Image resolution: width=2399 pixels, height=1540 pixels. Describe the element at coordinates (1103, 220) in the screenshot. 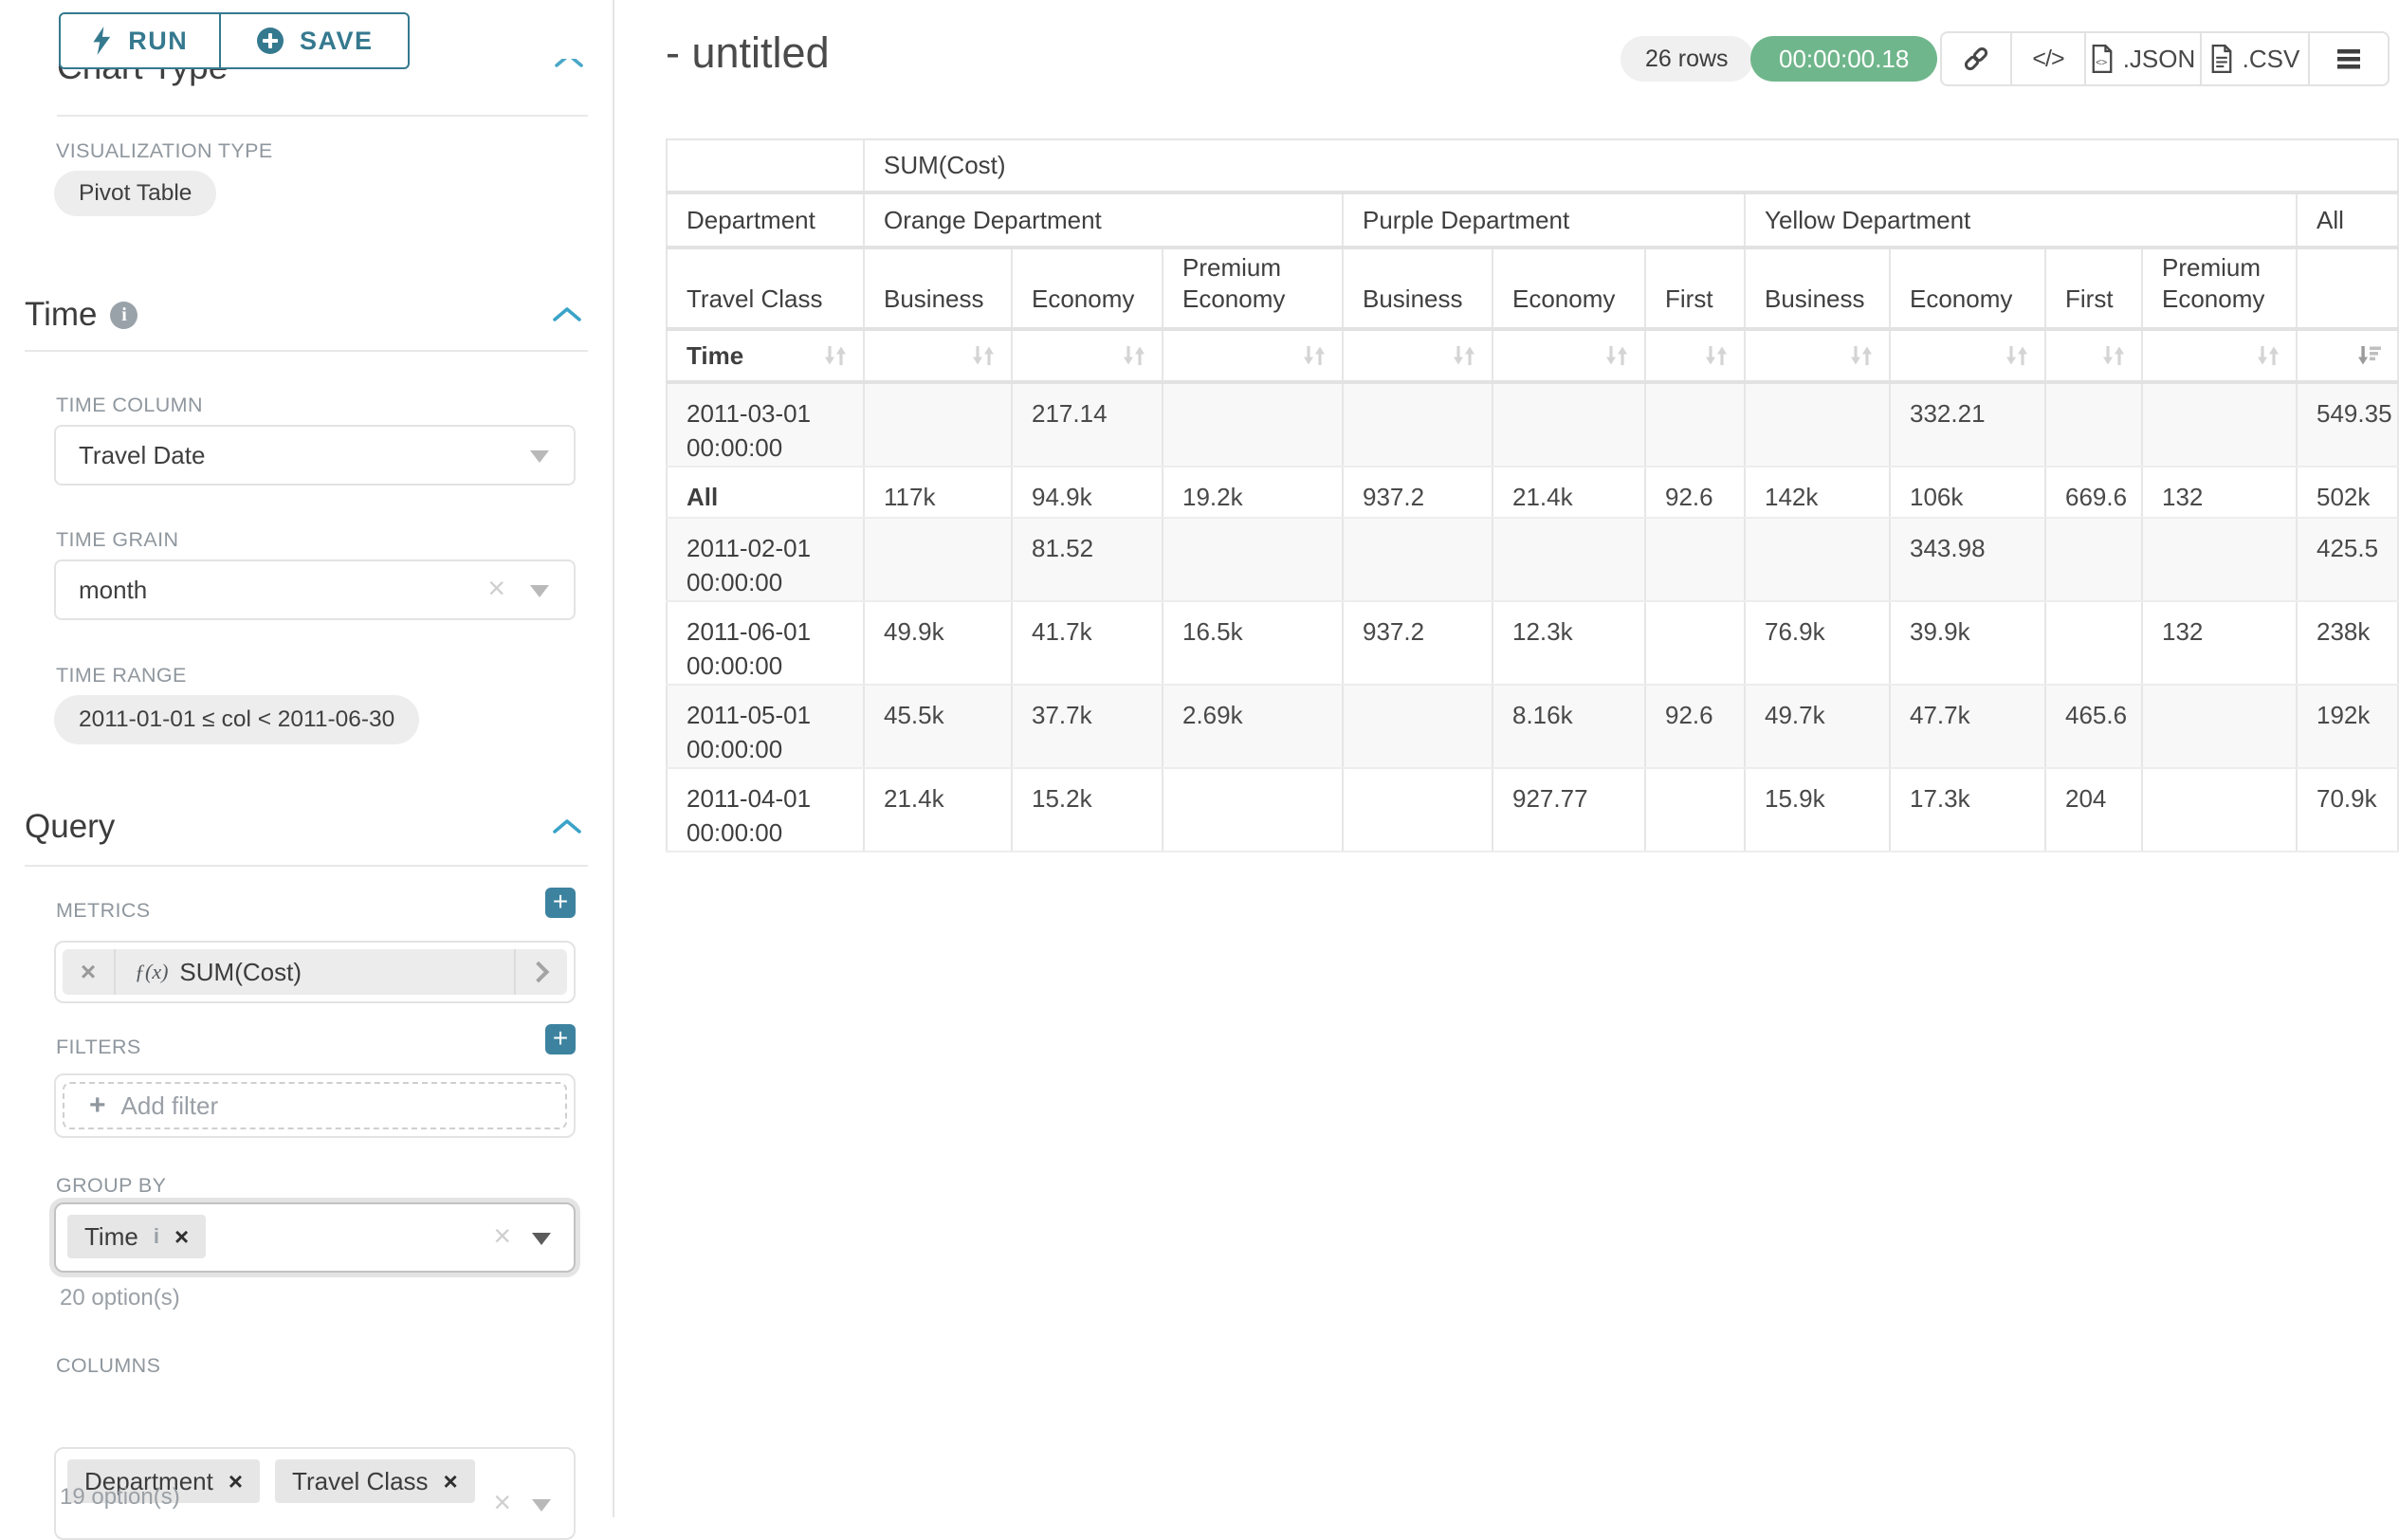

I see `pivot-column-group-header: Orange Department` at that location.